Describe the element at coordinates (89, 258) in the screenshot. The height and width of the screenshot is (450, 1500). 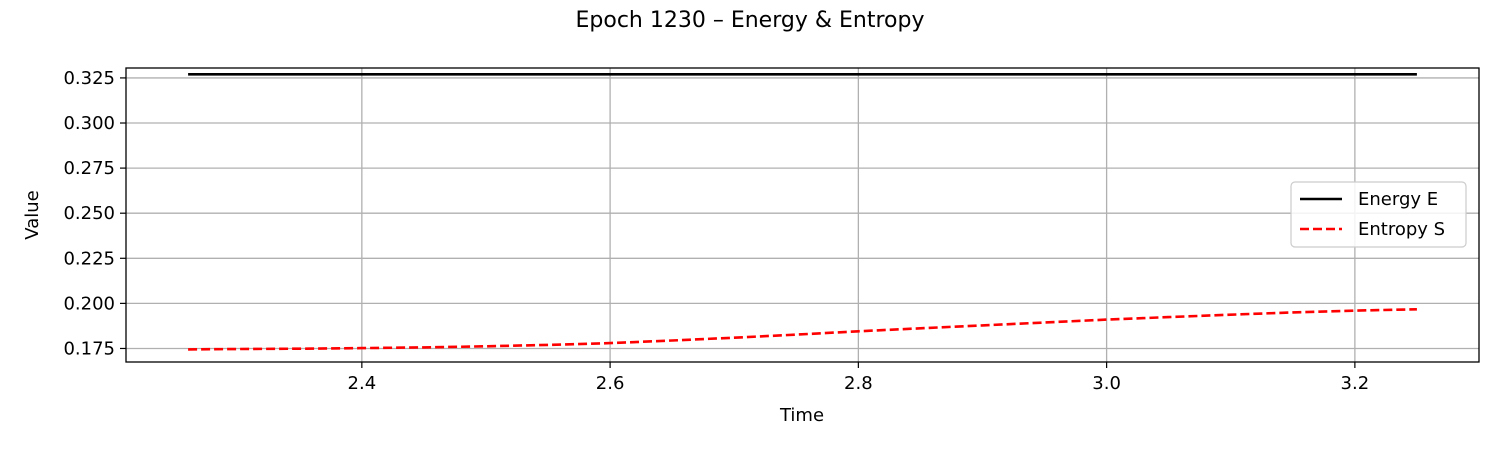
I see `y-tick-label: 0.225` at that location.